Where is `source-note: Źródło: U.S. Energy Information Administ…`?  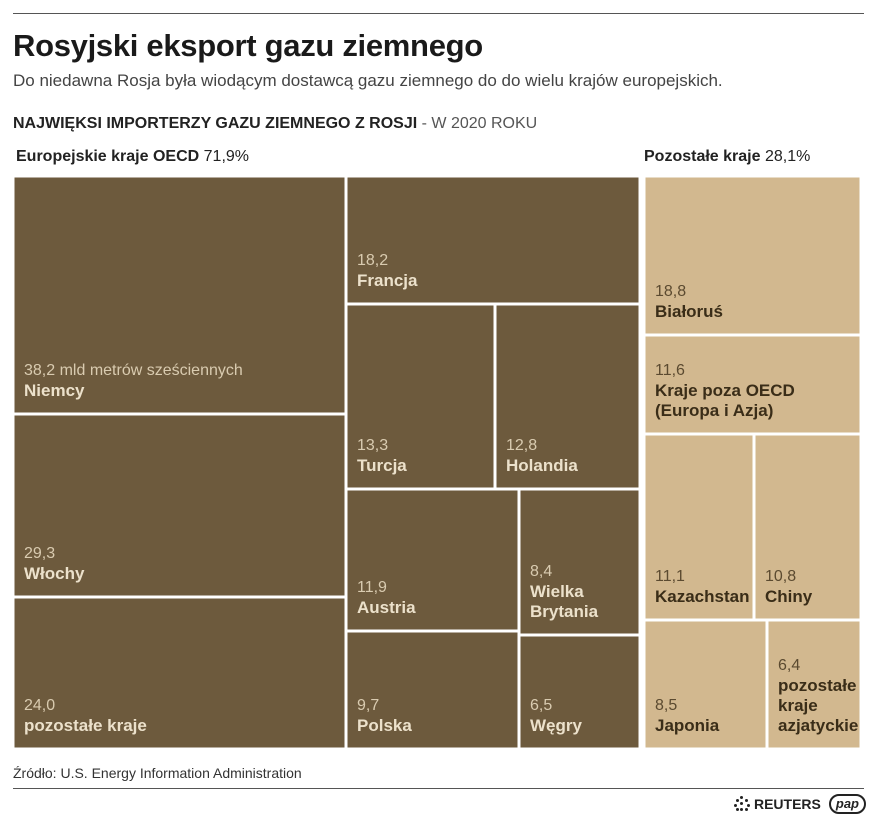 source-note: Źródło: U.S. Energy Information Administ… is located at coordinates (157, 773).